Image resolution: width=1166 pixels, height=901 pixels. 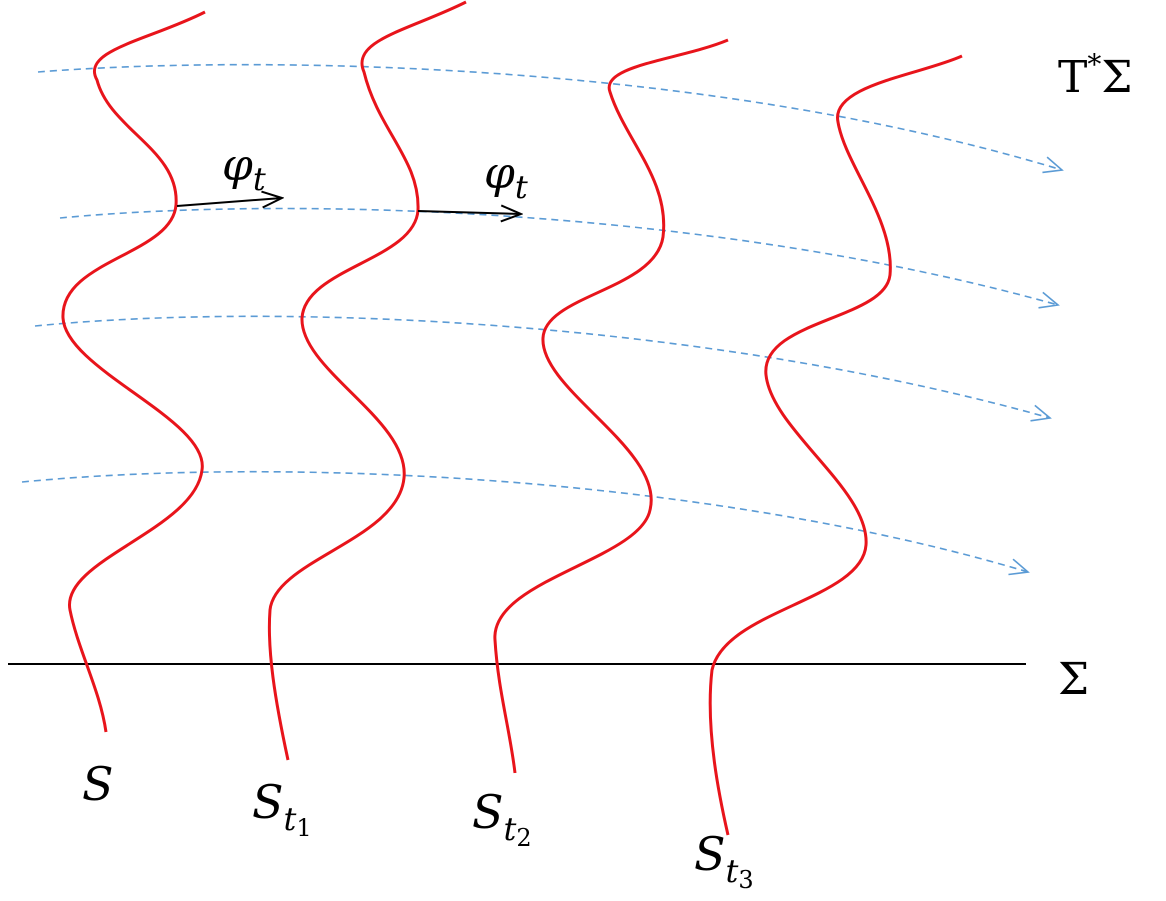 I want to click on label-surface-St3: St3, so click(x=724, y=860).